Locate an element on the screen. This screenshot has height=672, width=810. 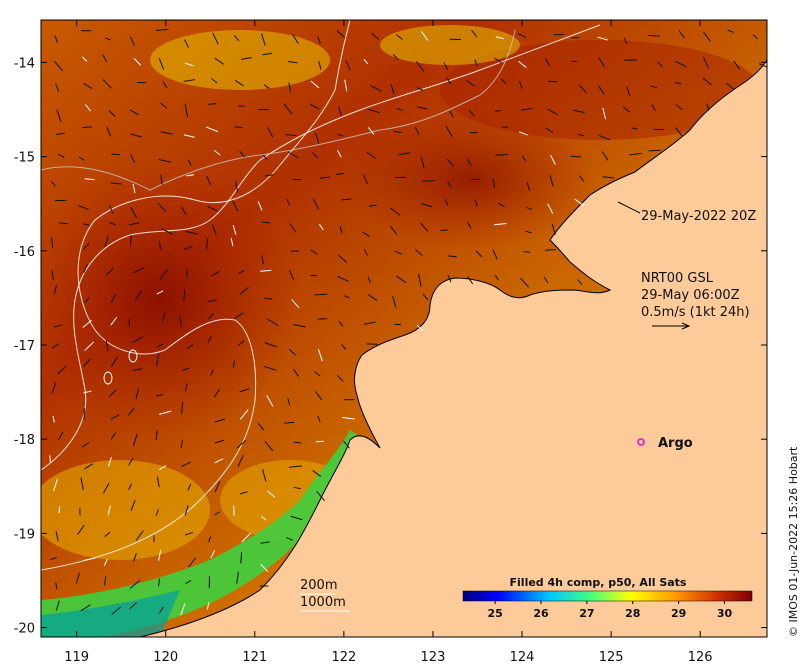
warm-region-east is located at coordinates (470, 180).